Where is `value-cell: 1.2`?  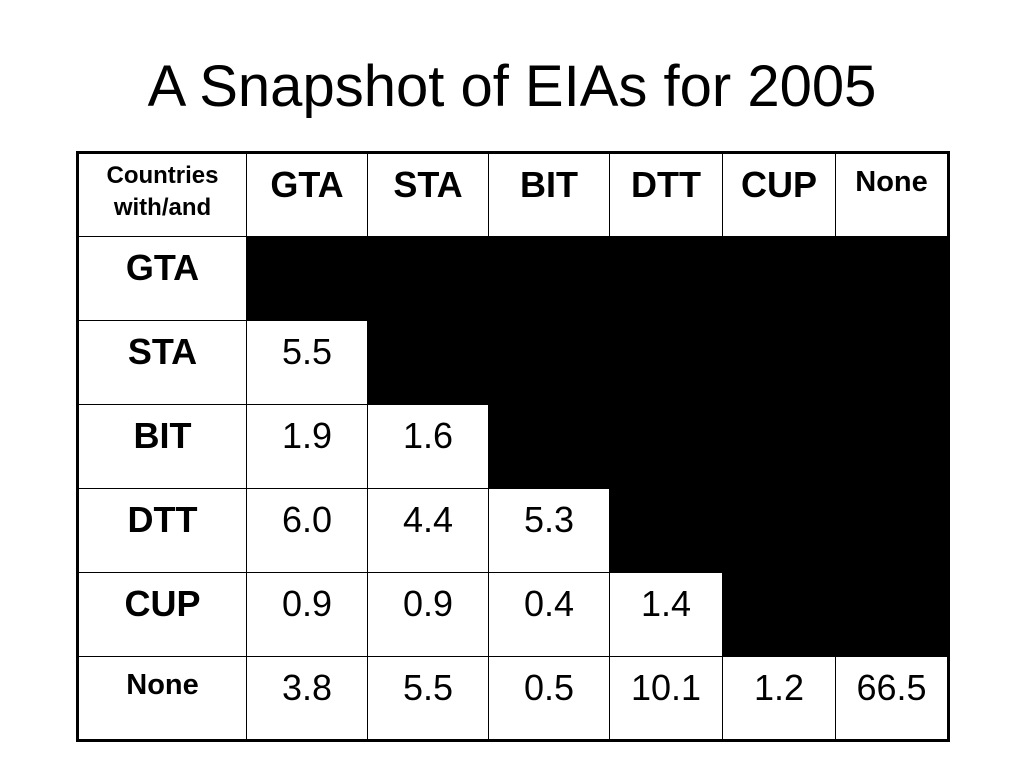
value-cell: 1.2 is located at coordinates (779, 698).